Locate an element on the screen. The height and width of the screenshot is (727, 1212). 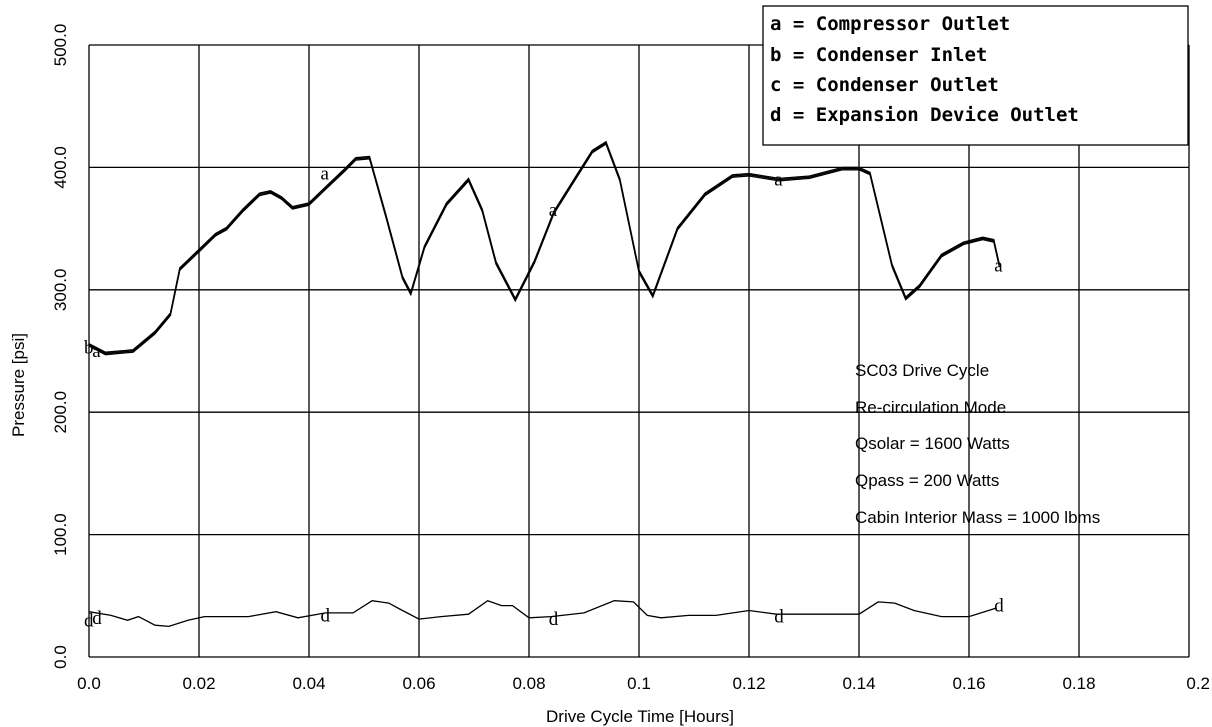
y-tick-label: 500.0 is located at coordinates (60, 45).